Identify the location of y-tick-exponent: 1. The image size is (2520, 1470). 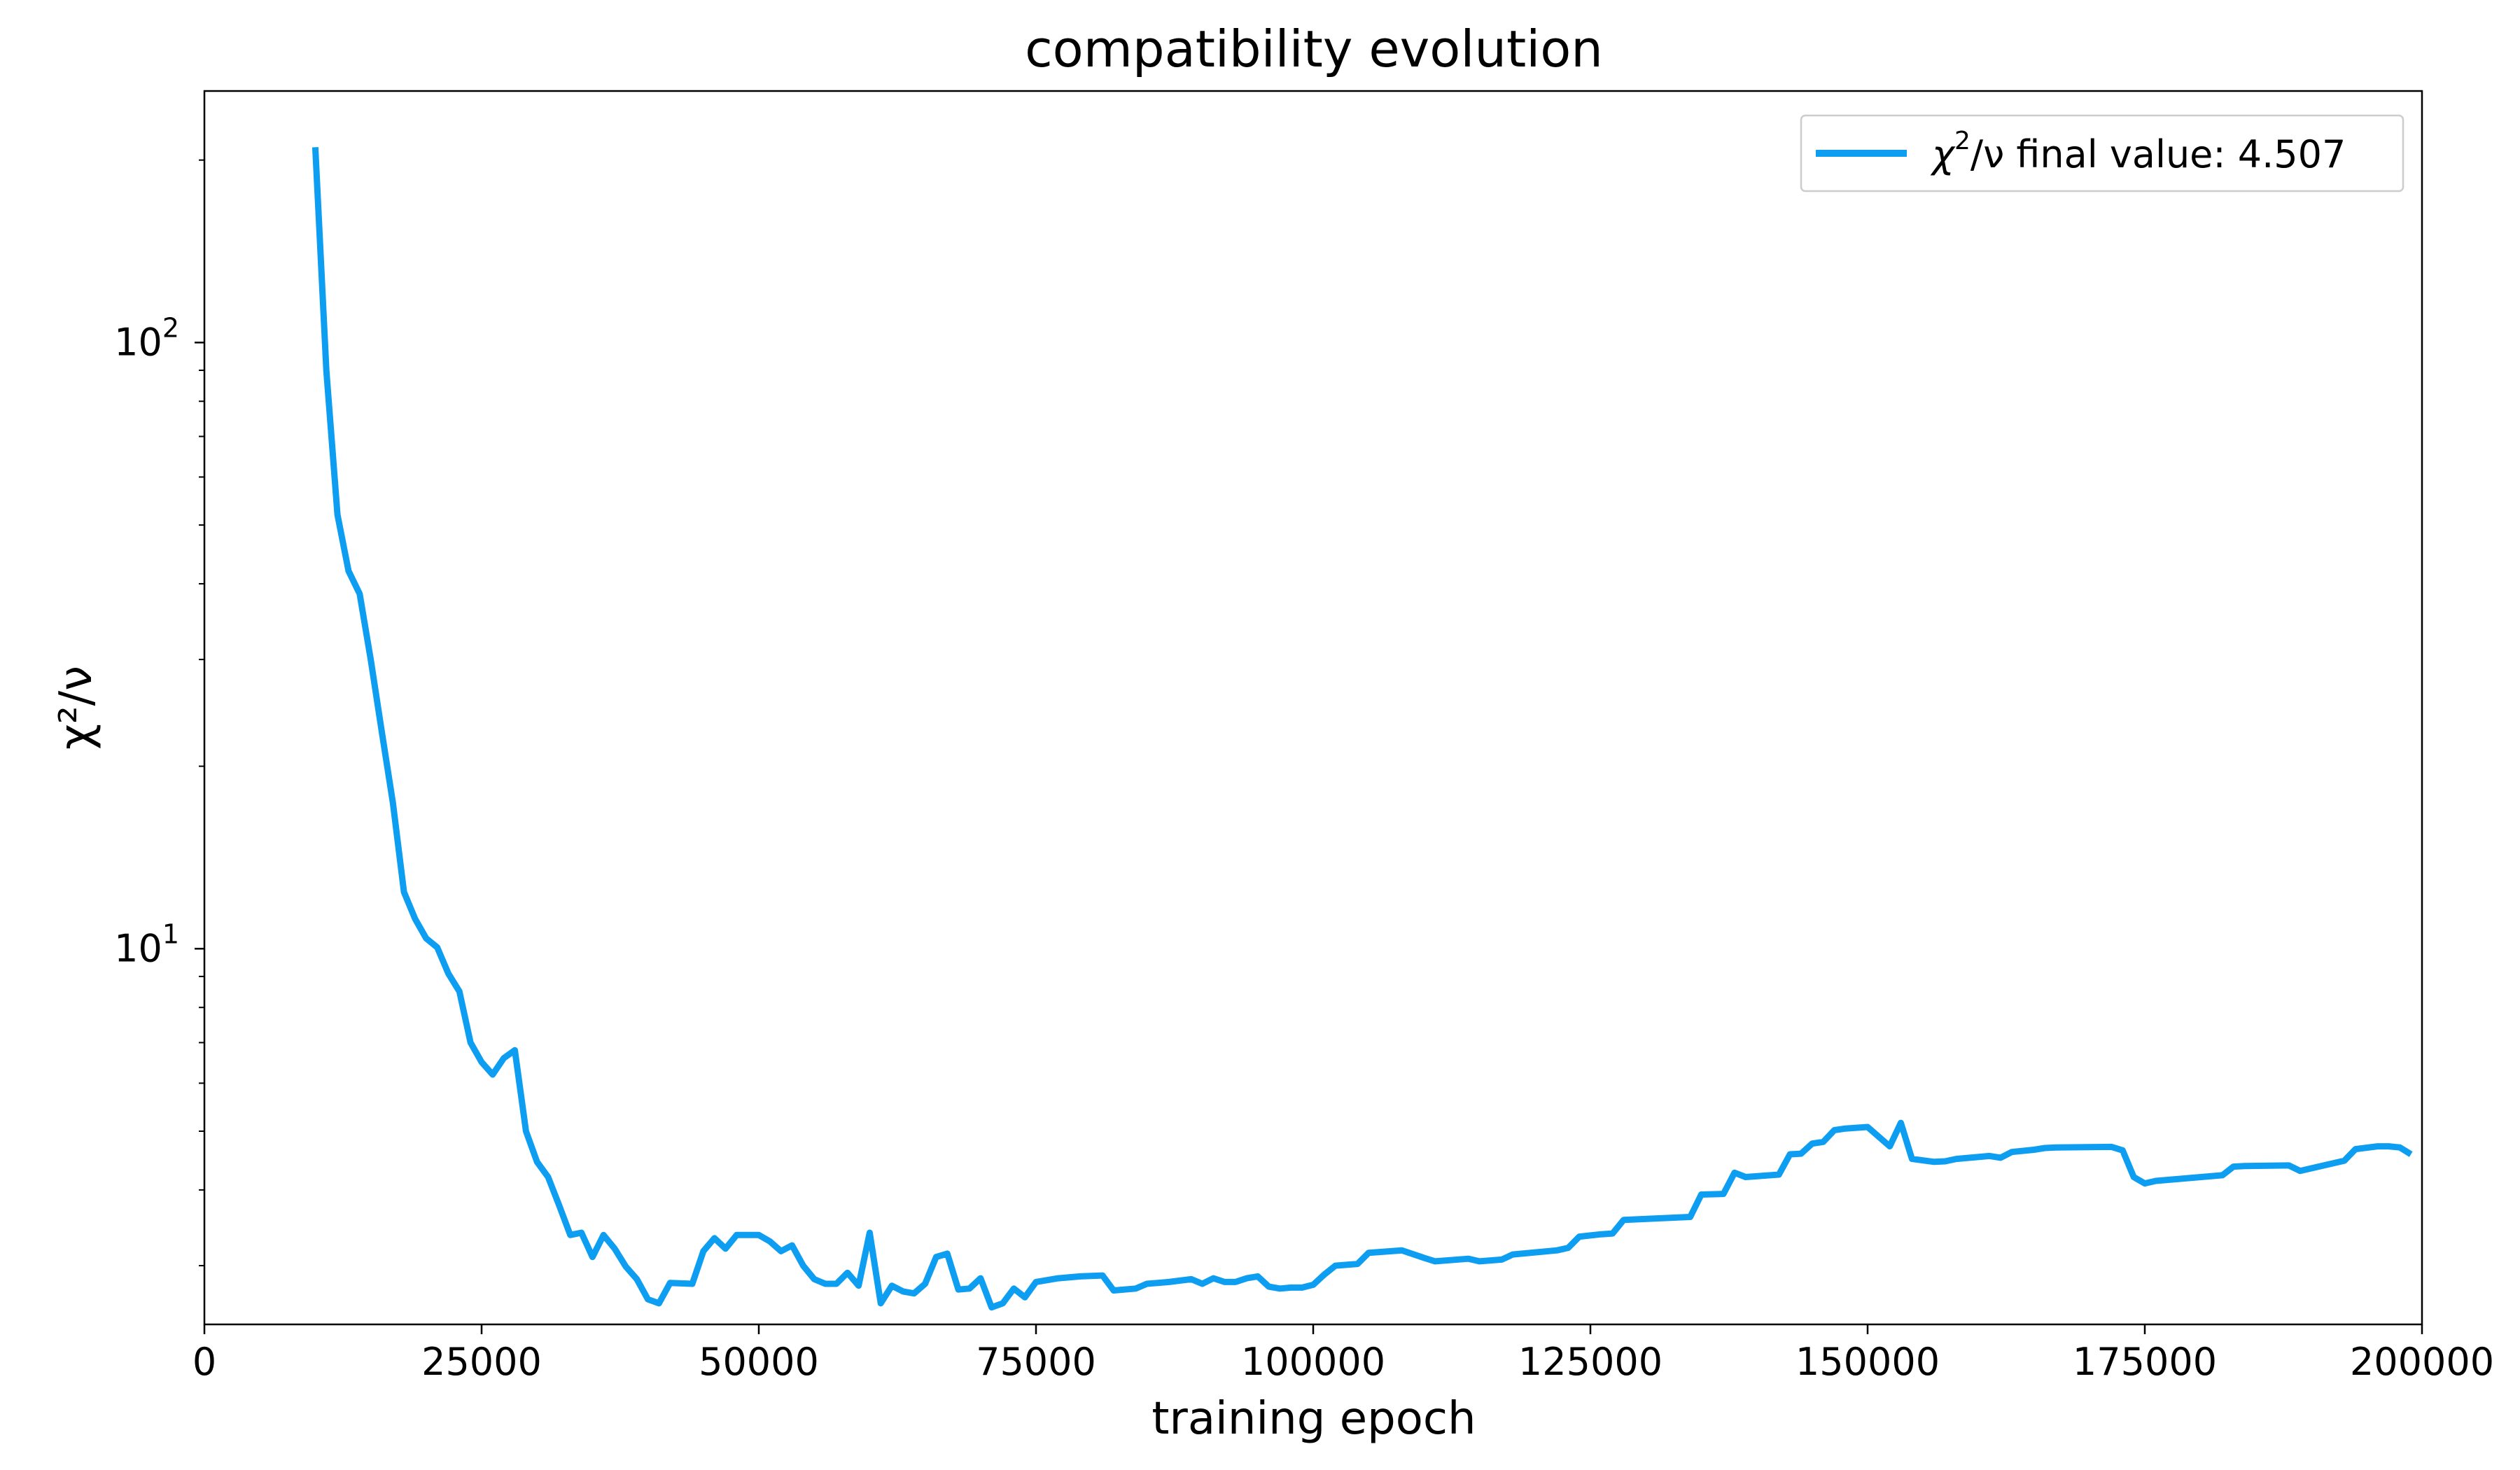
(170, 933).